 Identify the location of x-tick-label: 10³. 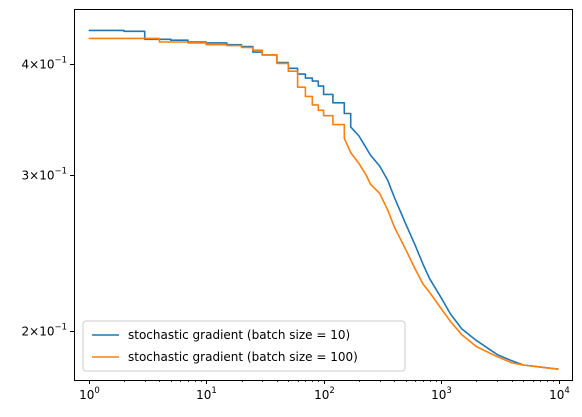
(441, 394).